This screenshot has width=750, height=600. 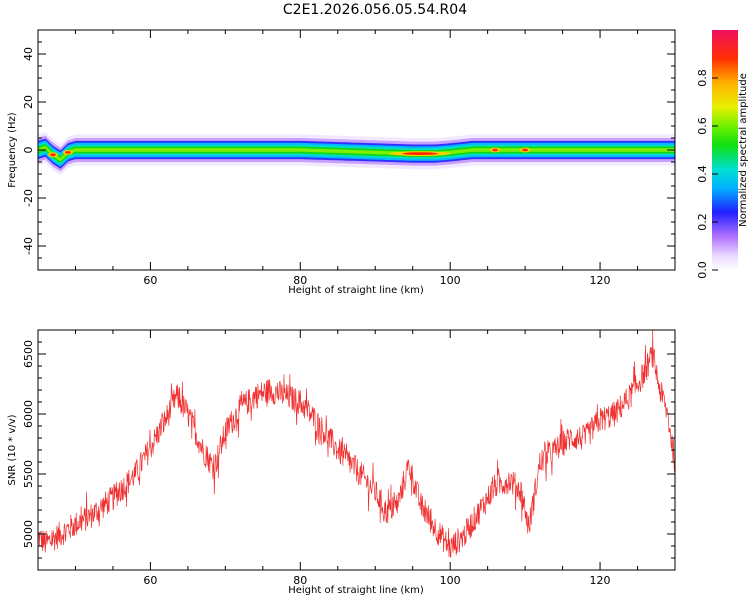 I want to click on spectrogram-xtick-label: 100, so click(x=450, y=280).